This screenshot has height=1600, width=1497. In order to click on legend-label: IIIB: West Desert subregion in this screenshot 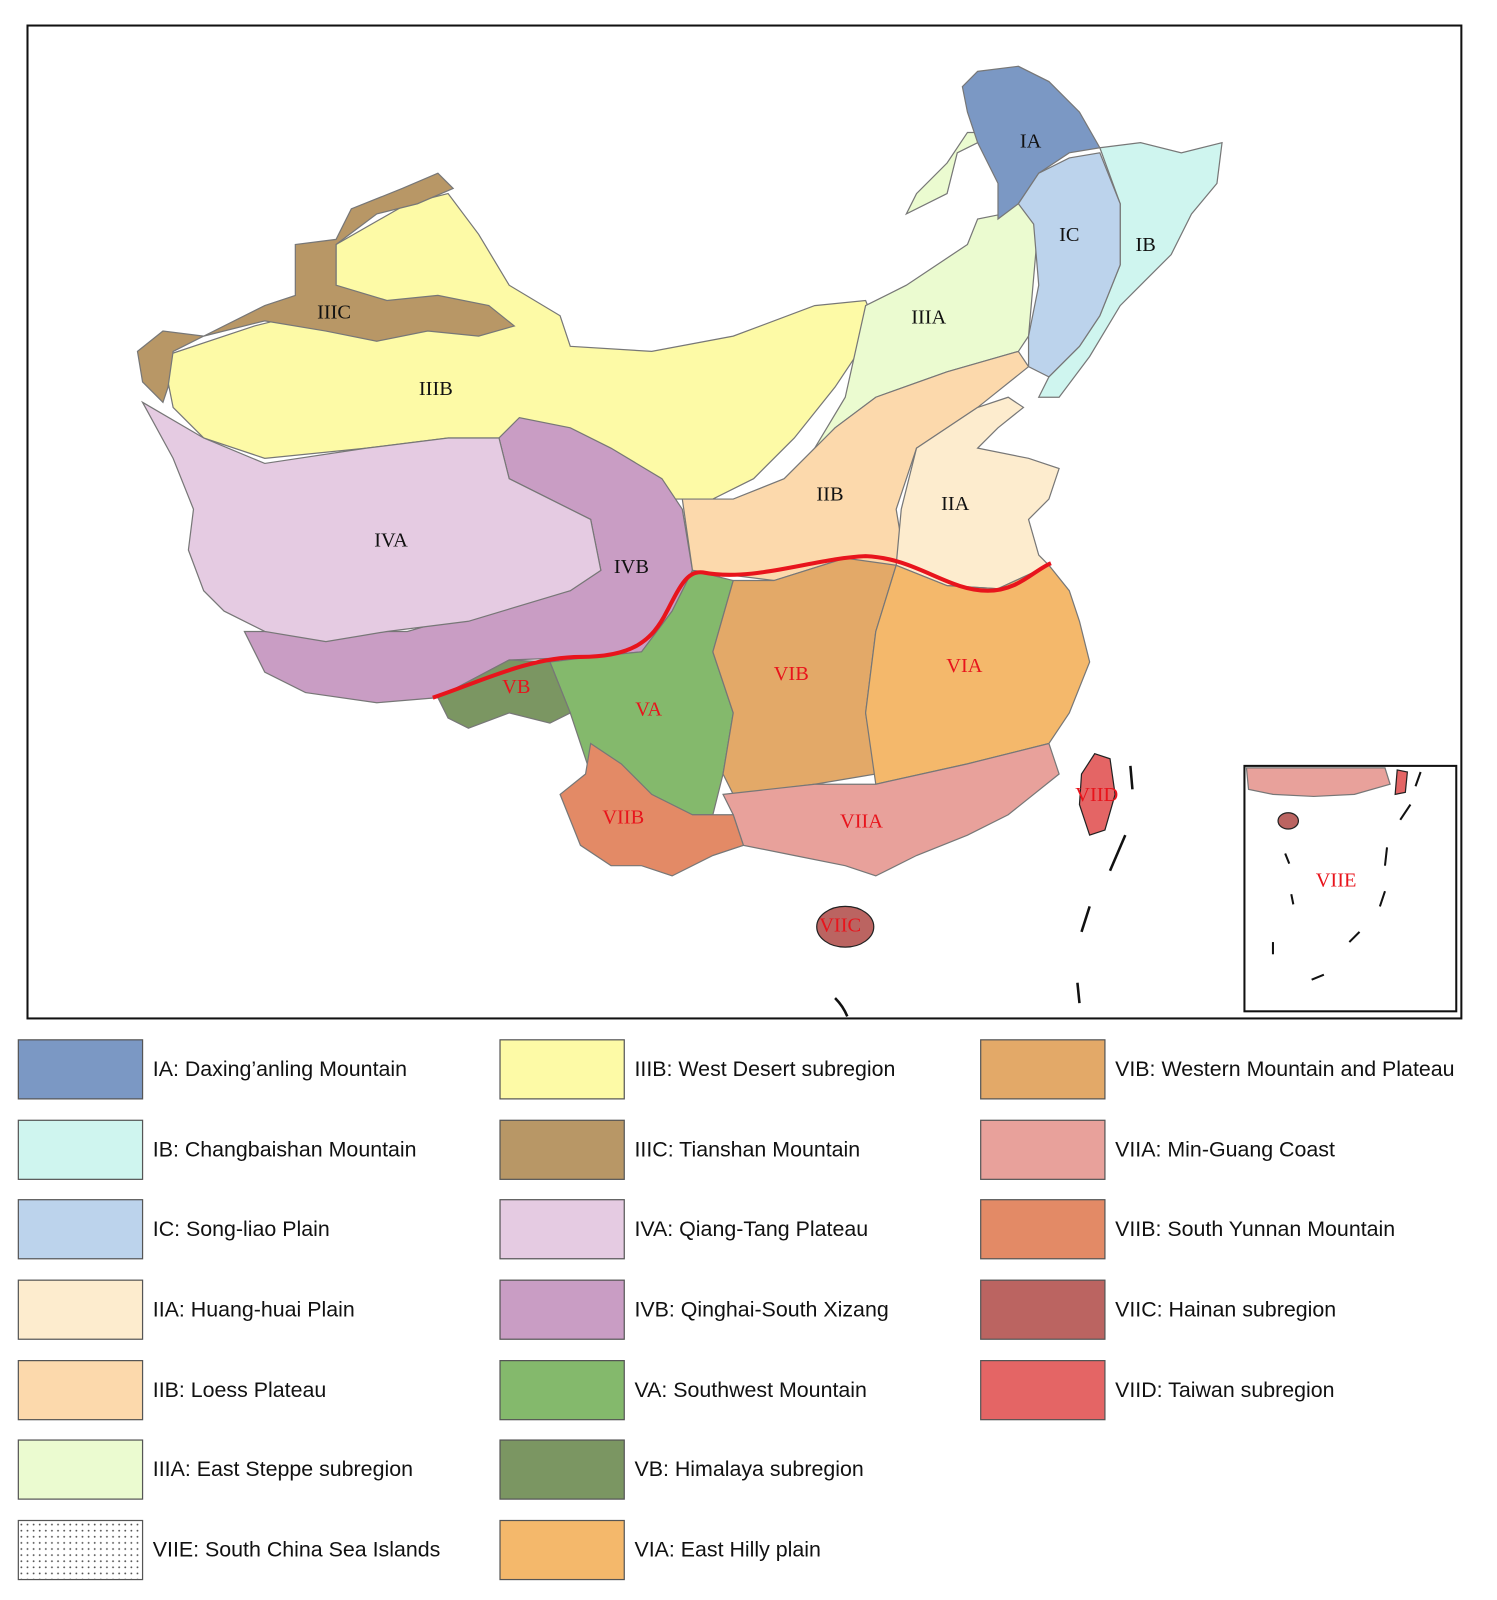, I will do `click(764, 1069)`.